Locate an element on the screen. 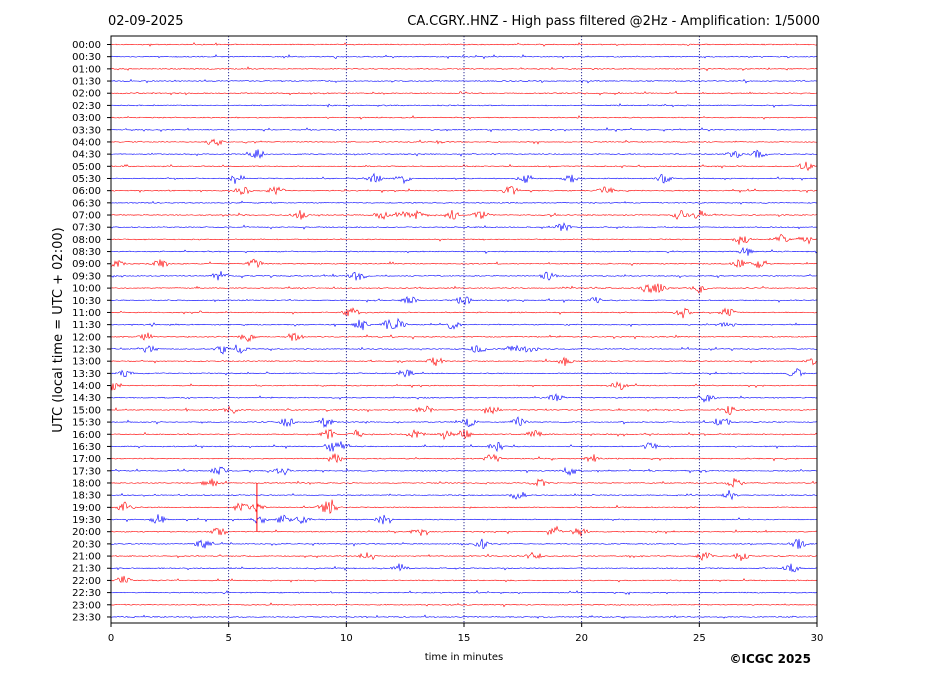  x-tick-label: 10 is located at coordinates (346, 638).